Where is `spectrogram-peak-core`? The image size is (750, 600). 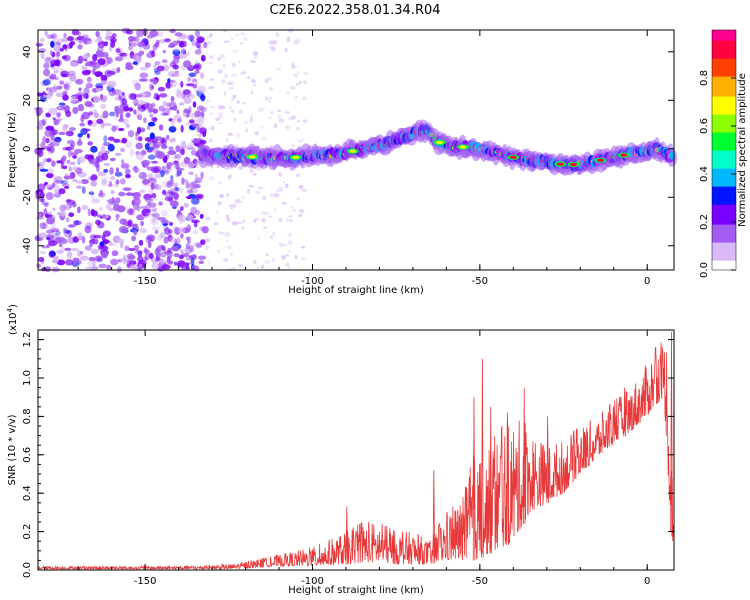
spectrogram-peak-core is located at coordinates (296, 157).